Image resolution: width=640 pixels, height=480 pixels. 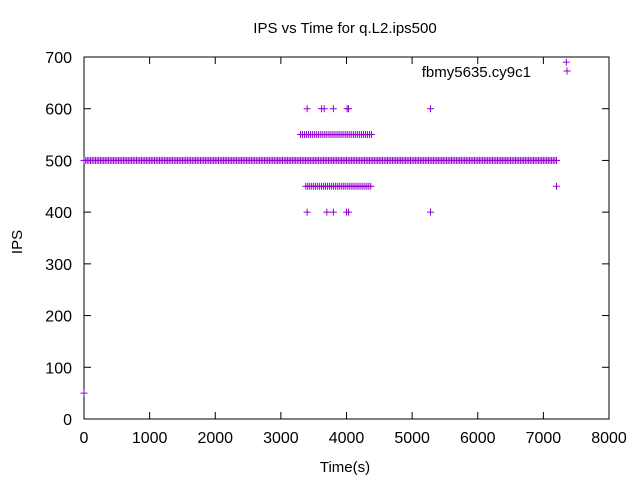 I want to click on y-tick-label: 0, so click(x=67, y=420).